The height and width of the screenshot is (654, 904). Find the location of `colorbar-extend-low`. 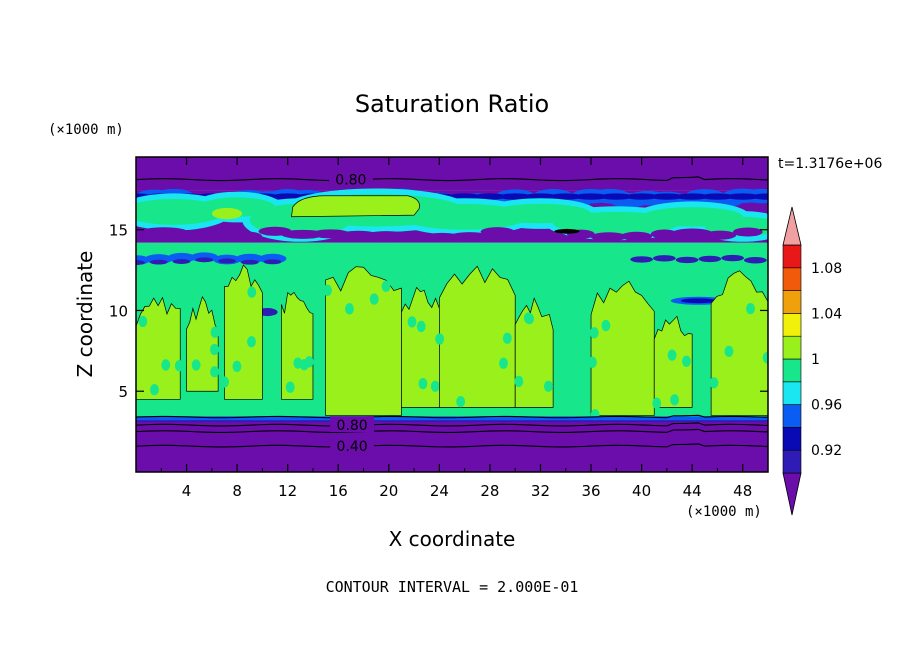

colorbar-extend-low is located at coordinates (792, 494).